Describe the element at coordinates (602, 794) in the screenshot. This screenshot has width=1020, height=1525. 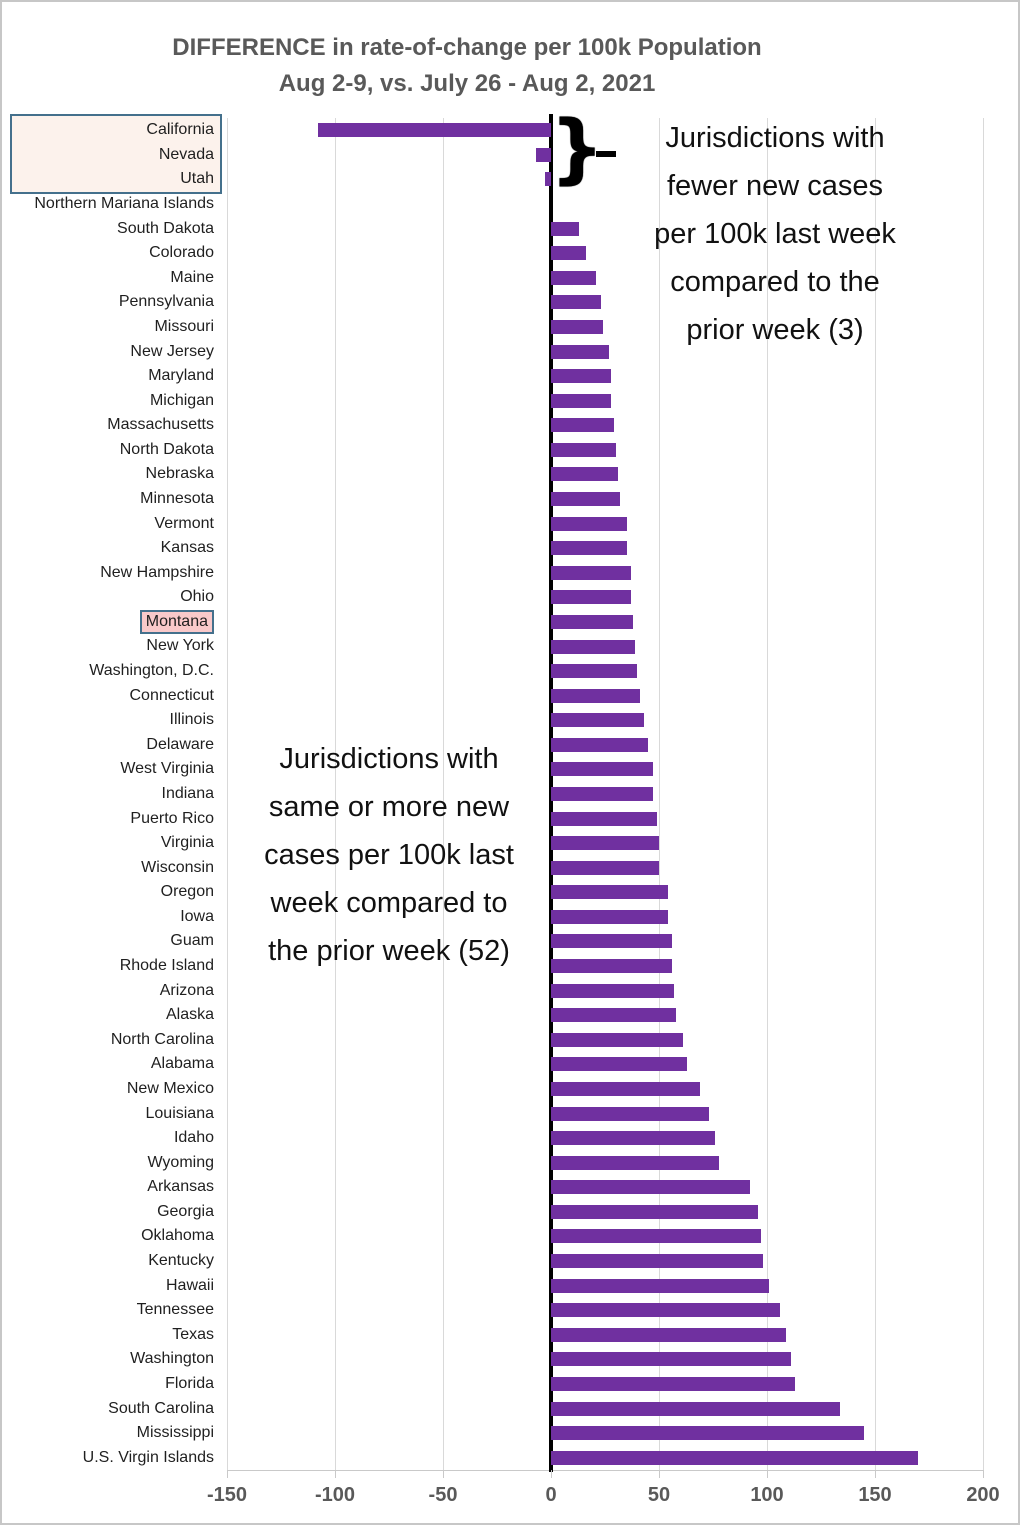
I see `bar-indiana` at that location.